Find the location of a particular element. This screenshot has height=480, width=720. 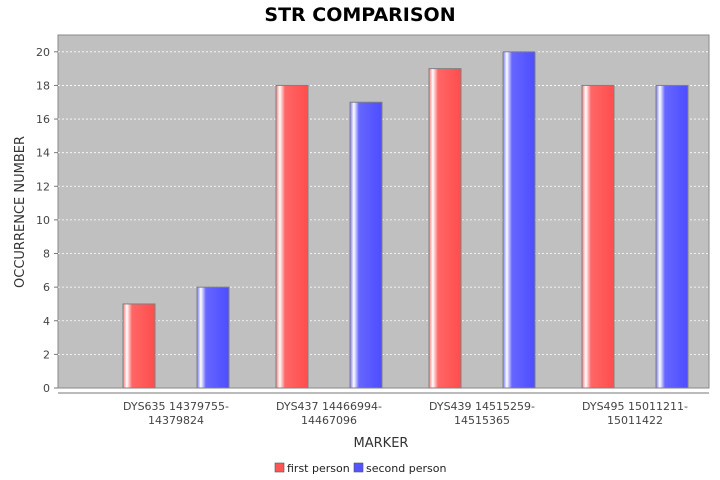

y-tick-label: 6 is located at coordinates (46, 287).